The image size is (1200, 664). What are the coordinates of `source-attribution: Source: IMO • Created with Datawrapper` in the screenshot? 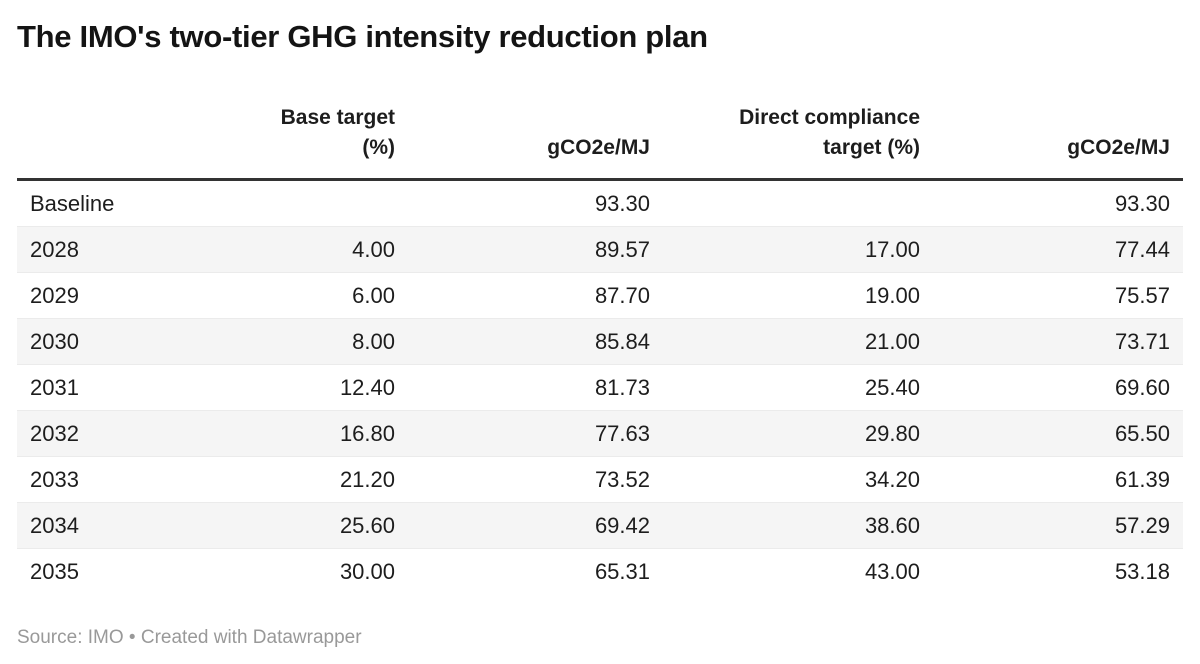 It's located at (600, 637).